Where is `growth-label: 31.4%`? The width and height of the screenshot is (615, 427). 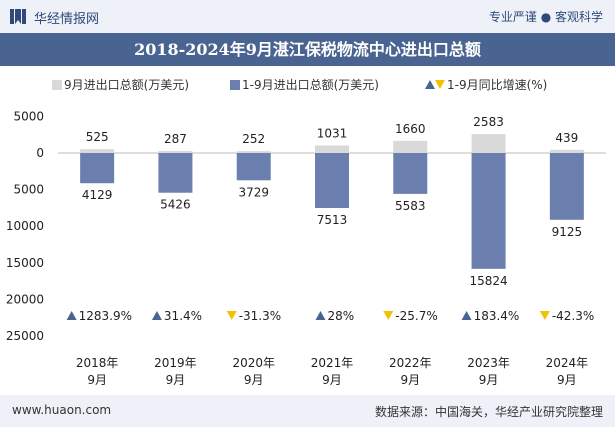
growth-label: 31.4% is located at coordinates (183, 316).